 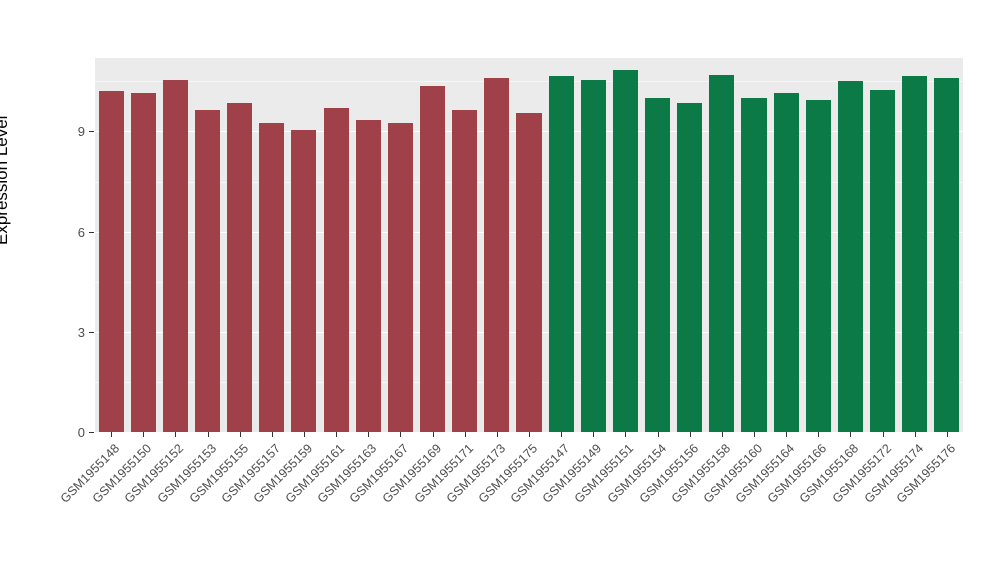 I want to click on y-tick-label: 6, so click(x=81, y=232).